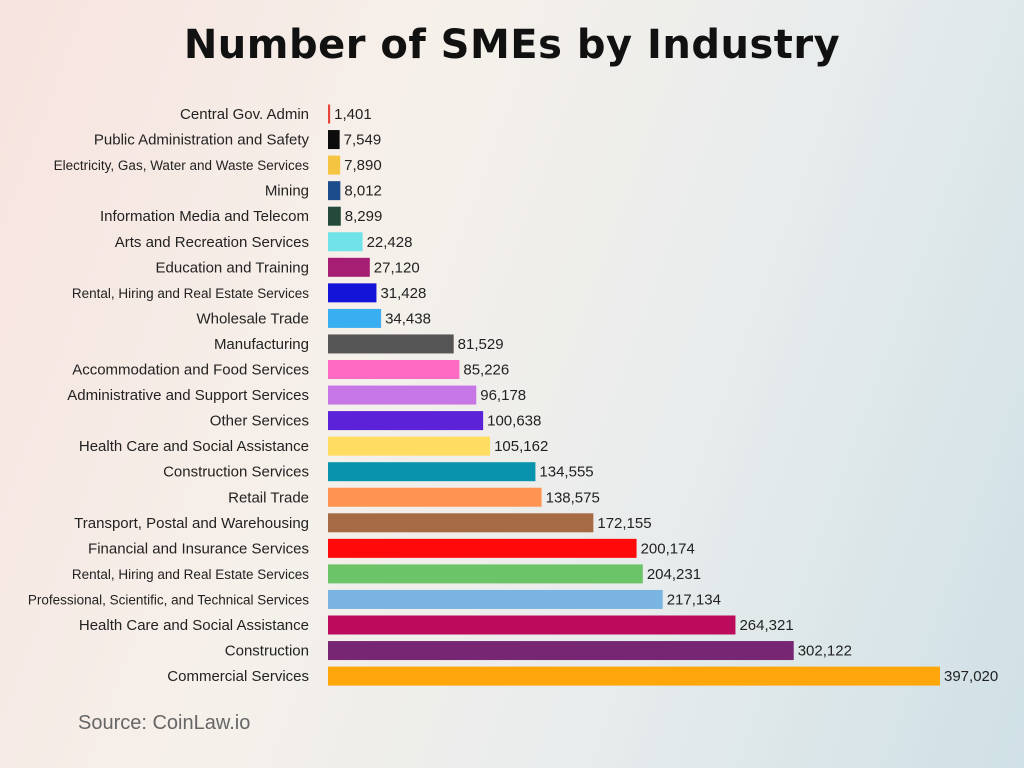  What do you see at coordinates (190, 370) in the screenshot?
I see `category-label: Accommodation and Food Services` at bounding box center [190, 370].